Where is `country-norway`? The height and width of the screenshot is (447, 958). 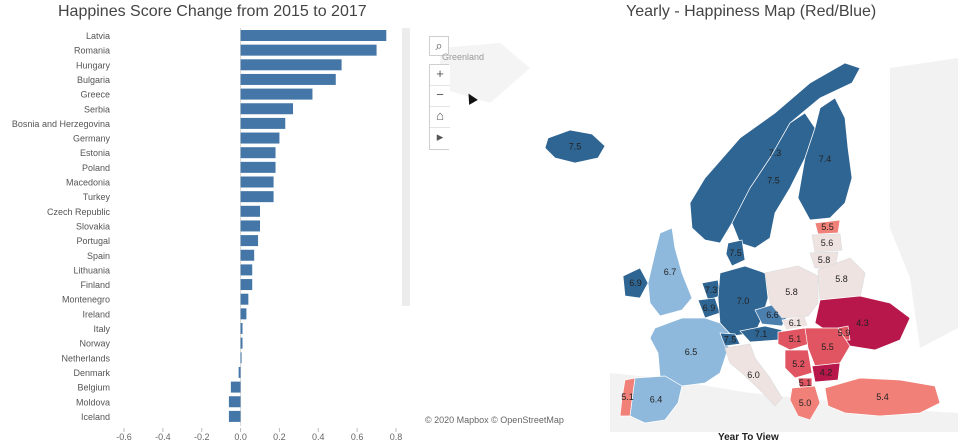
country-norway is located at coordinates (775, 153).